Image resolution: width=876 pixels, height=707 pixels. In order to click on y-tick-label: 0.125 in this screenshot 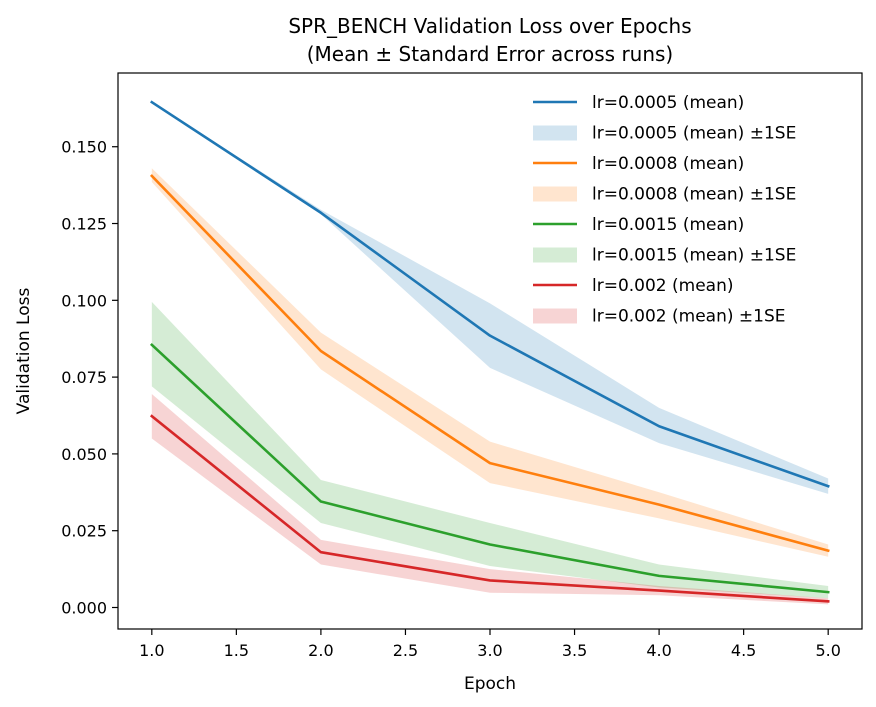, I will do `click(84, 224)`.